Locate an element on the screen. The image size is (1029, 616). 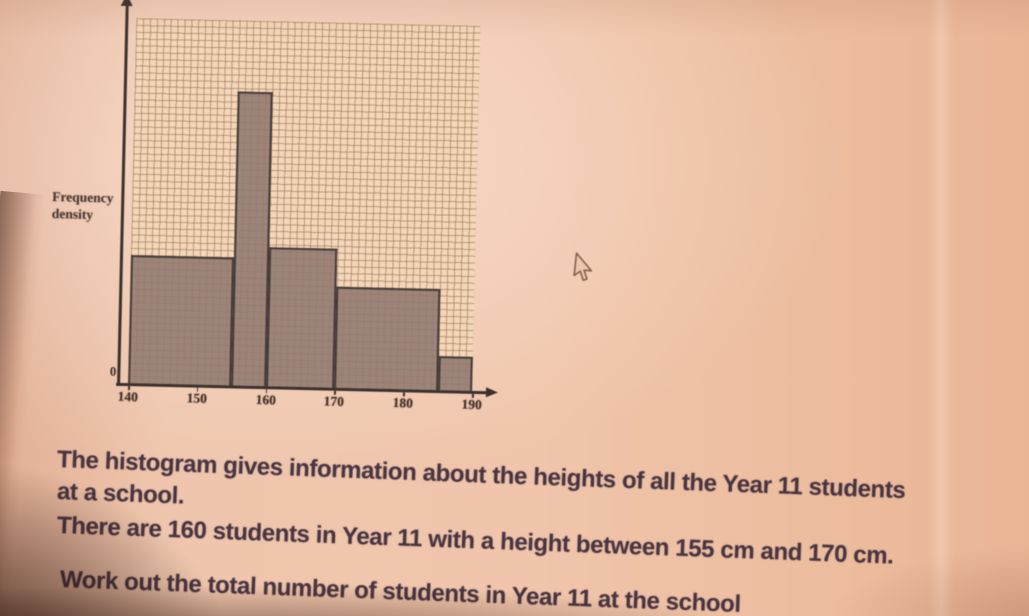
y-axis-title: Frequency density is located at coordinates (82, 205).